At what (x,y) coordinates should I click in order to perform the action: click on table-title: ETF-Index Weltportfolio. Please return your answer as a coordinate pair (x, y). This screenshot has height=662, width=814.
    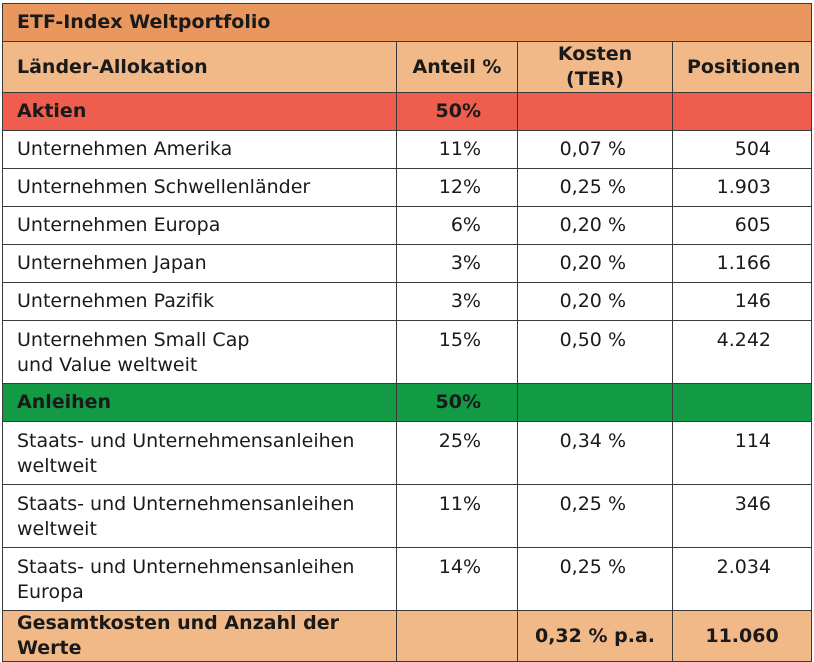
    Looking at the image, I should click on (407, 22).